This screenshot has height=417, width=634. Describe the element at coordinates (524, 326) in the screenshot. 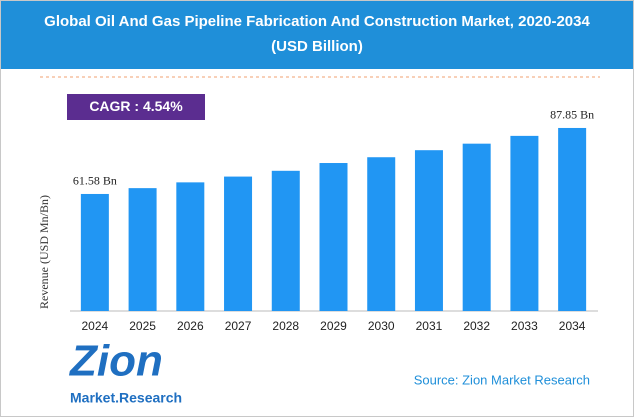

I see `x-tick-label: 2033` at that location.